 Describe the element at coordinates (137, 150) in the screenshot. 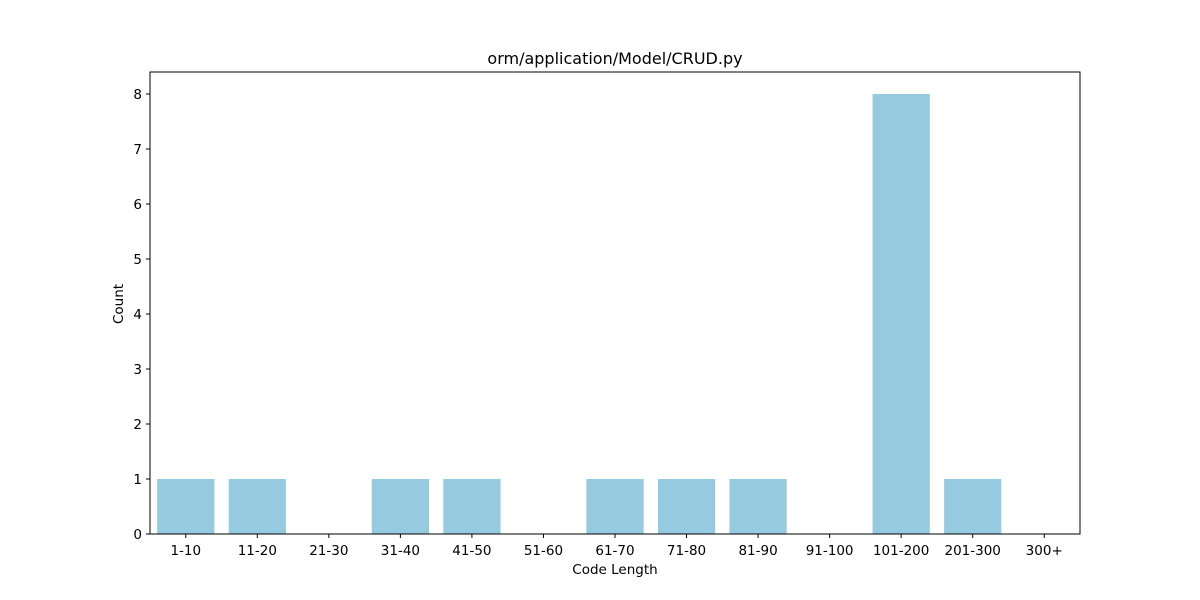

I see `y-tick-label: 7` at that location.